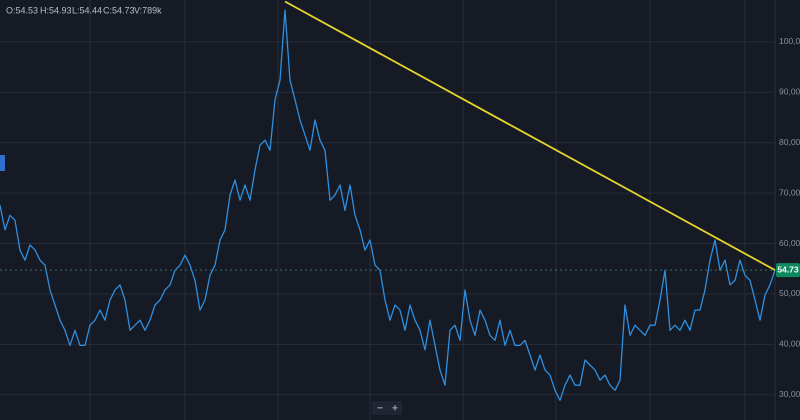 This screenshot has height=420, width=800. I want to click on high: H:54.93, so click(56, 10).